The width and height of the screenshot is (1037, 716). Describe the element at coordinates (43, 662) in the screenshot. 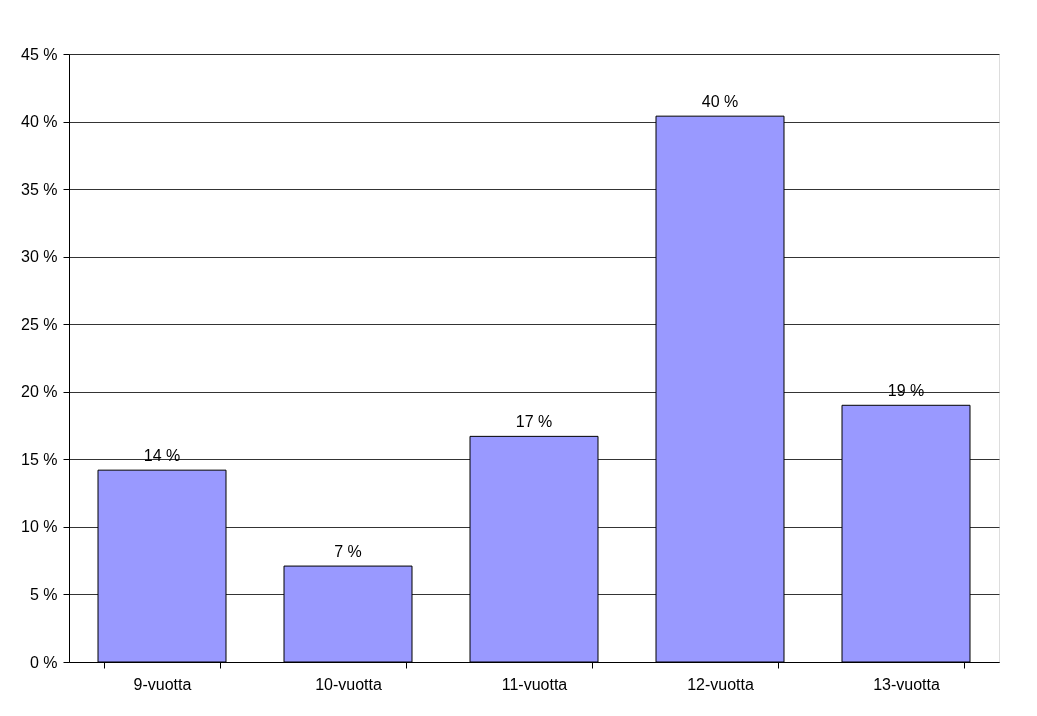

I see `y-tick-label: 0 %` at that location.